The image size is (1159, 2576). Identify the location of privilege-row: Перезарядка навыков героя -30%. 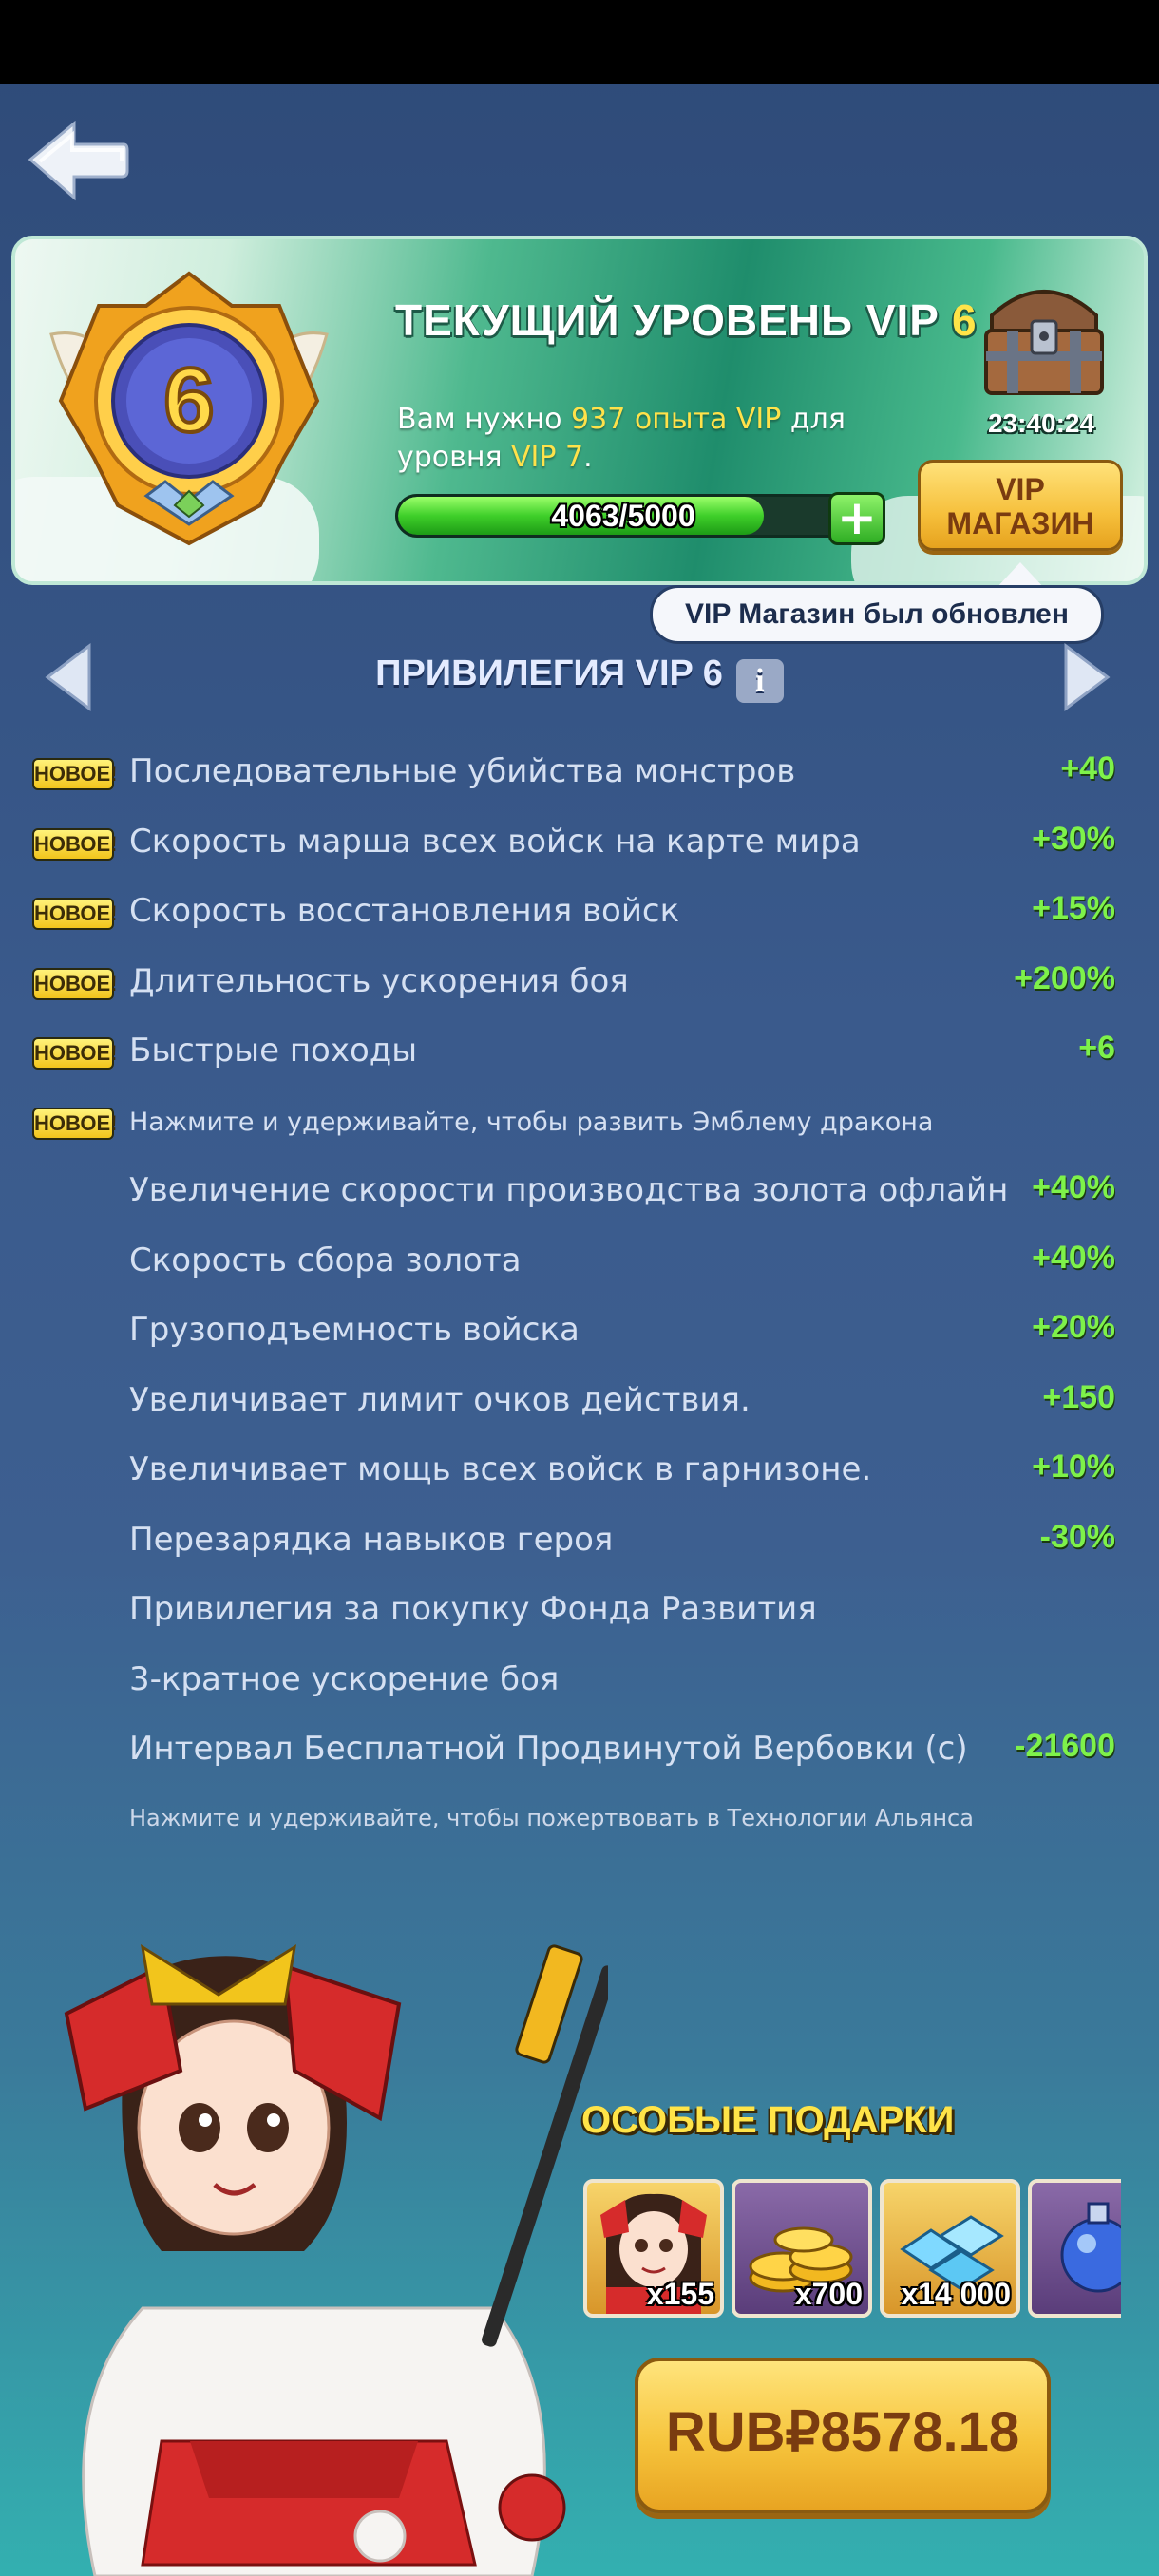
(579, 1541).